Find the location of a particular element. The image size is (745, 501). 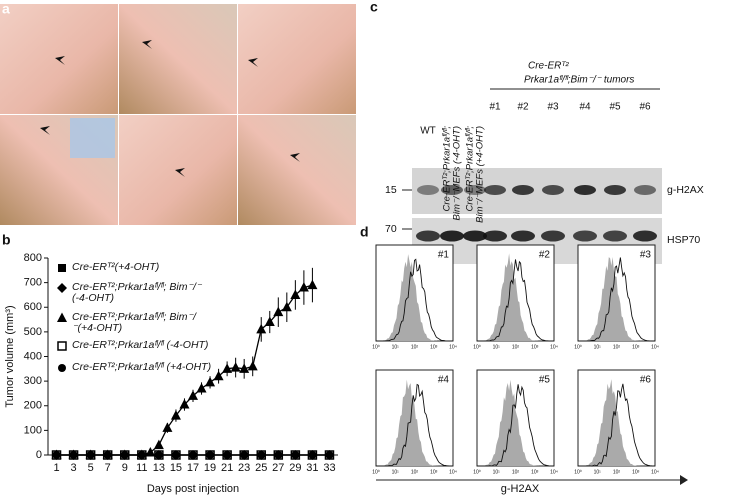

panel-label: b is located at coordinates (6, 240).